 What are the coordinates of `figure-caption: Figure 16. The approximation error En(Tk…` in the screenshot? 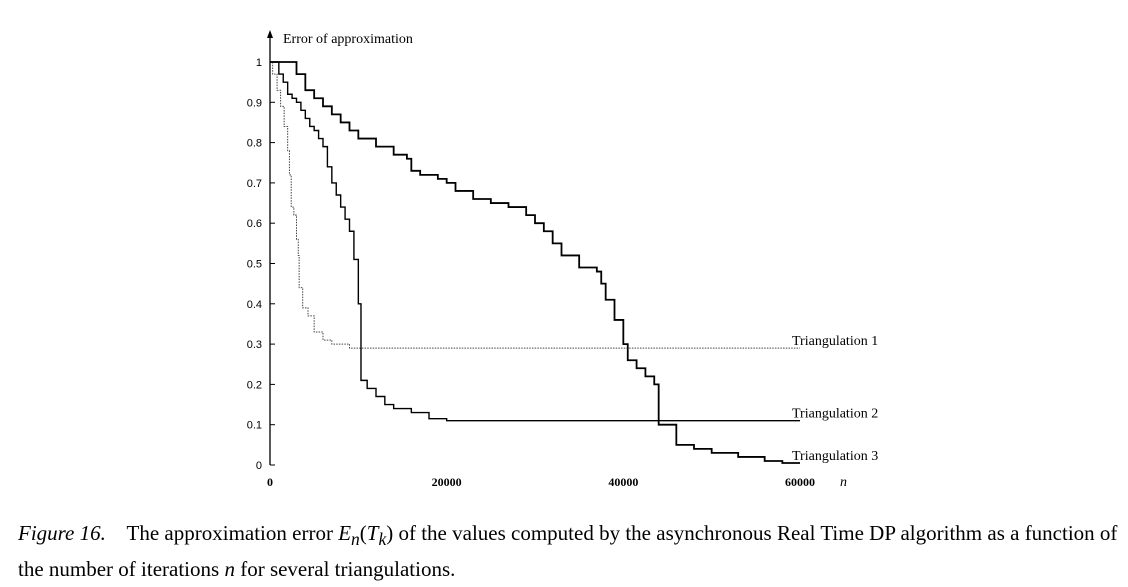 It's located at (568, 551).